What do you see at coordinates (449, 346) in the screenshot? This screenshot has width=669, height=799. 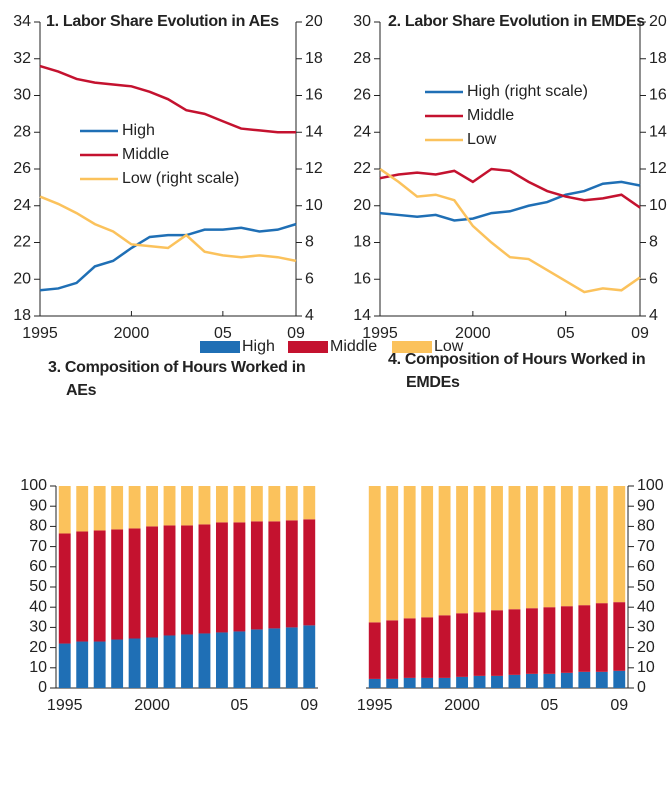 I see `legend-label: Low` at bounding box center [449, 346].